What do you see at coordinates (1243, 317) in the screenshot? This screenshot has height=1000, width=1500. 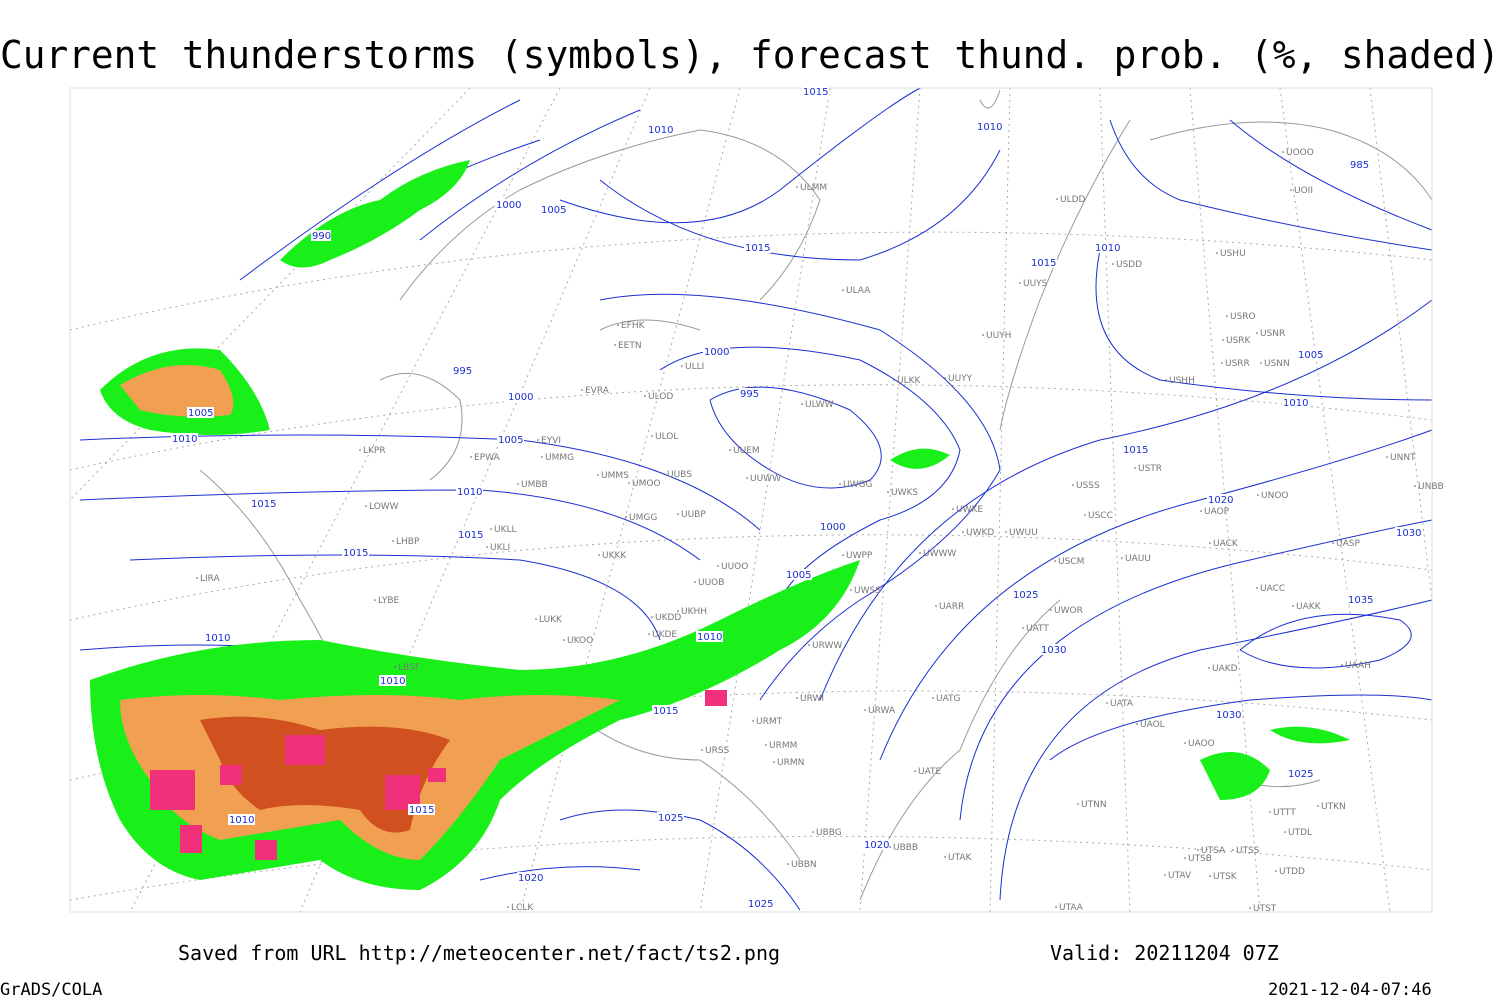 I see `station-label: USRO` at bounding box center [1243, 317].